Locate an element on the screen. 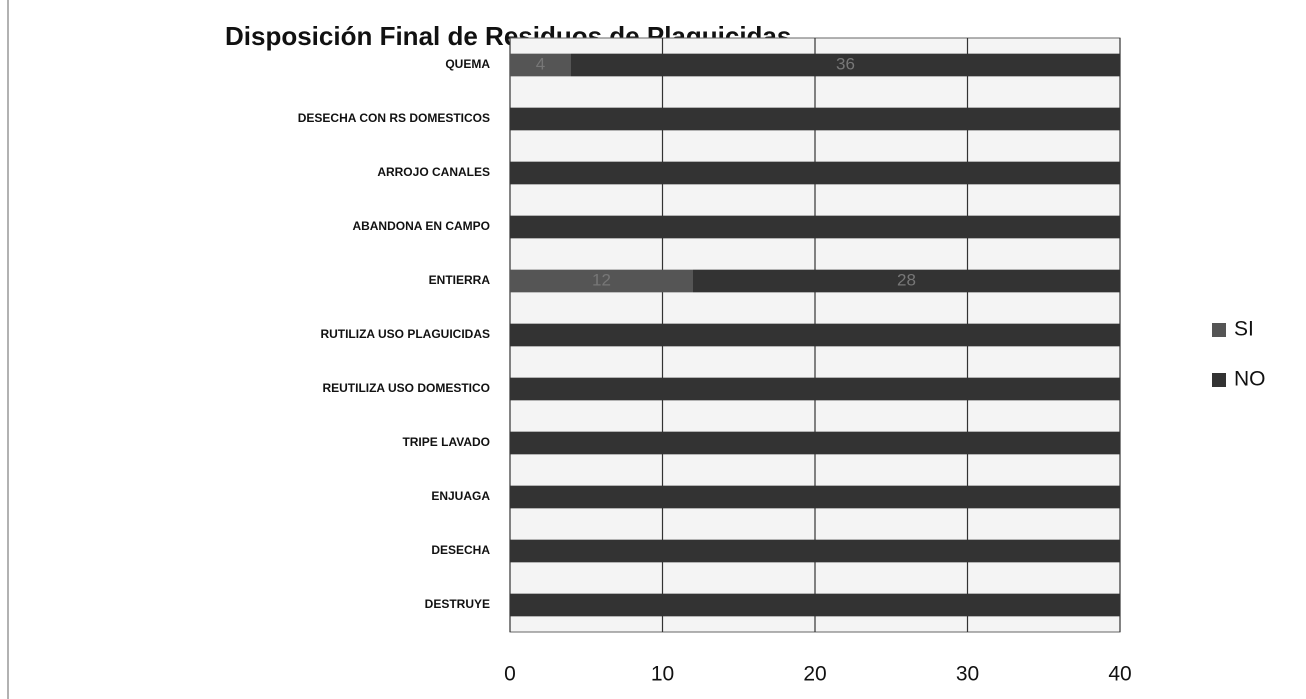 The height and width of the screenshot is (699, 1306). legend-label: NO is located at coordinates (1250, 379).